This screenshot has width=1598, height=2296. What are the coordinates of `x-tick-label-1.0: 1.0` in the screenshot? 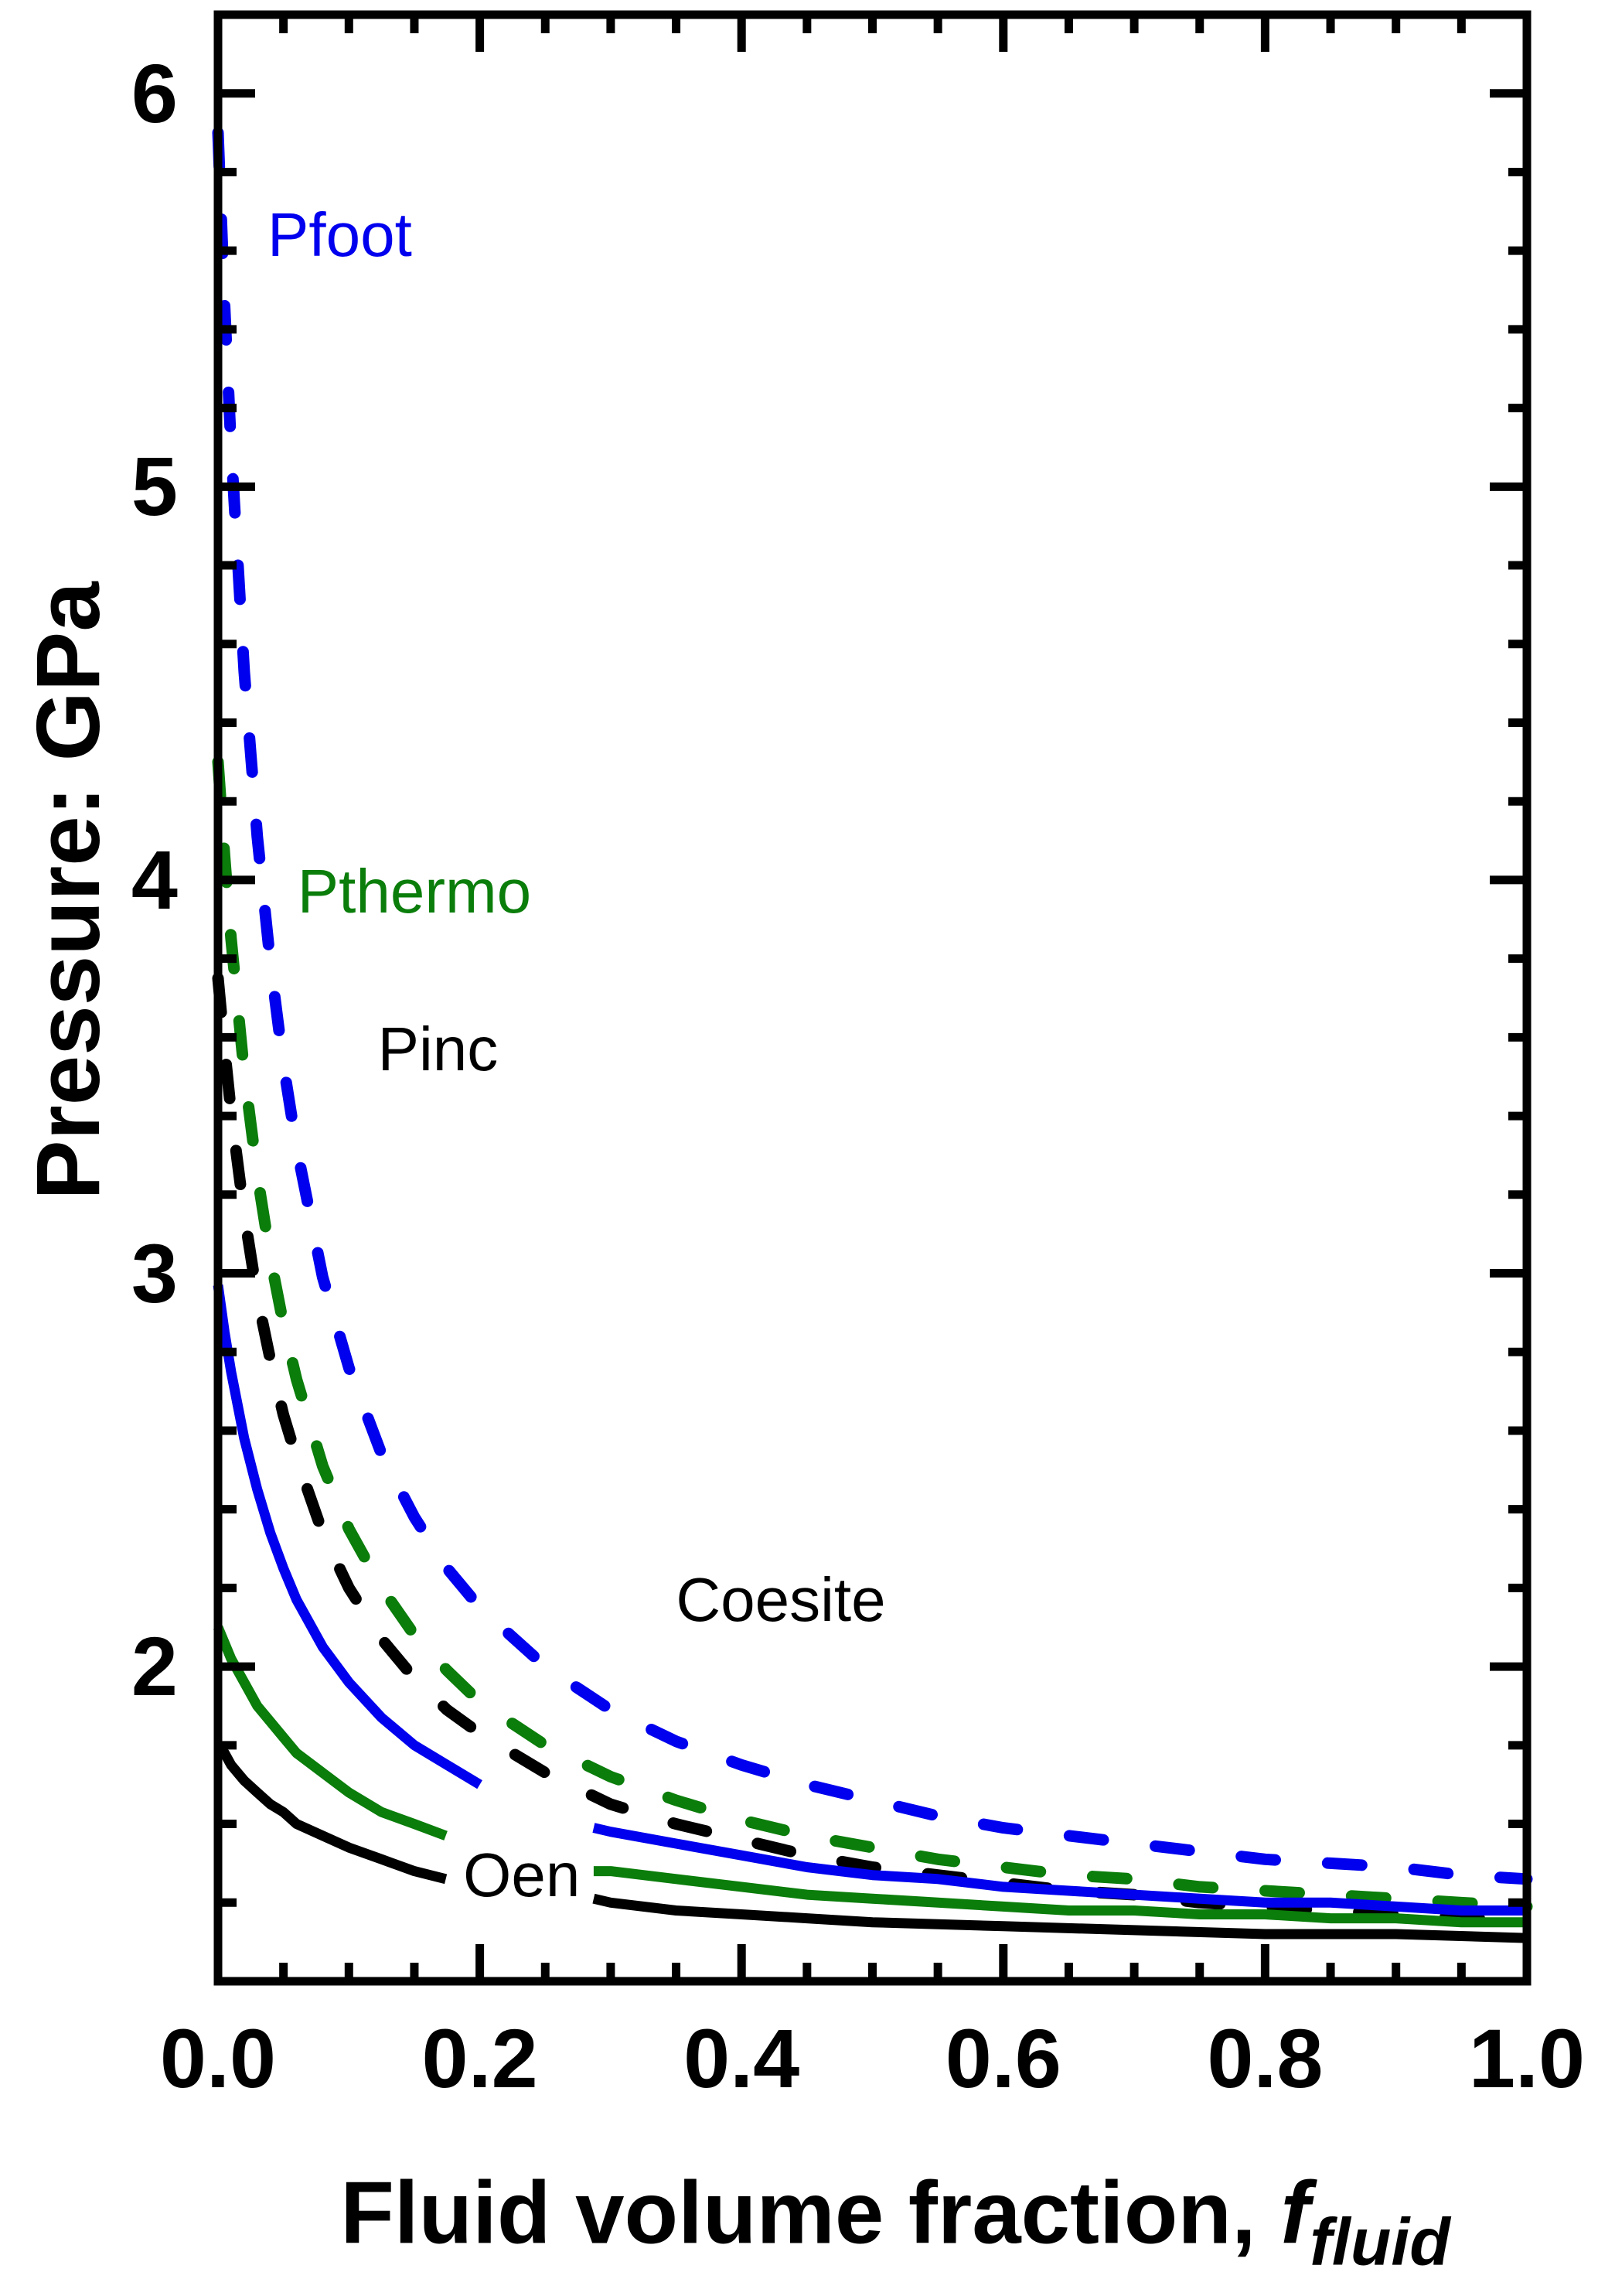 It's located at (1527, 2058).